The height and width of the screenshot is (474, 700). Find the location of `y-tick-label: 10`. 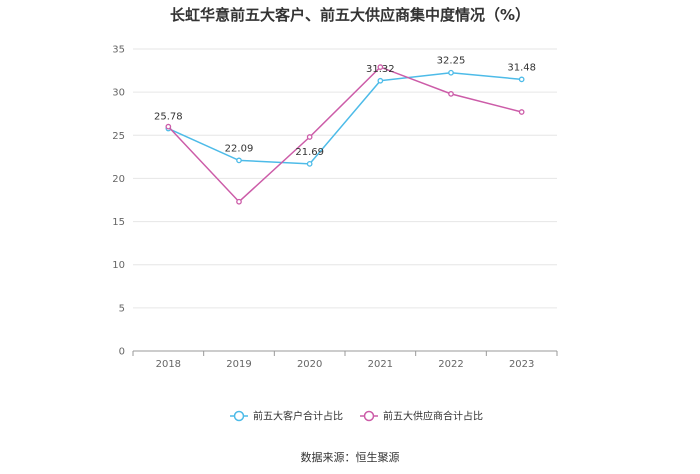

y-tick-label: 10 is located at coordinates (118, 265).